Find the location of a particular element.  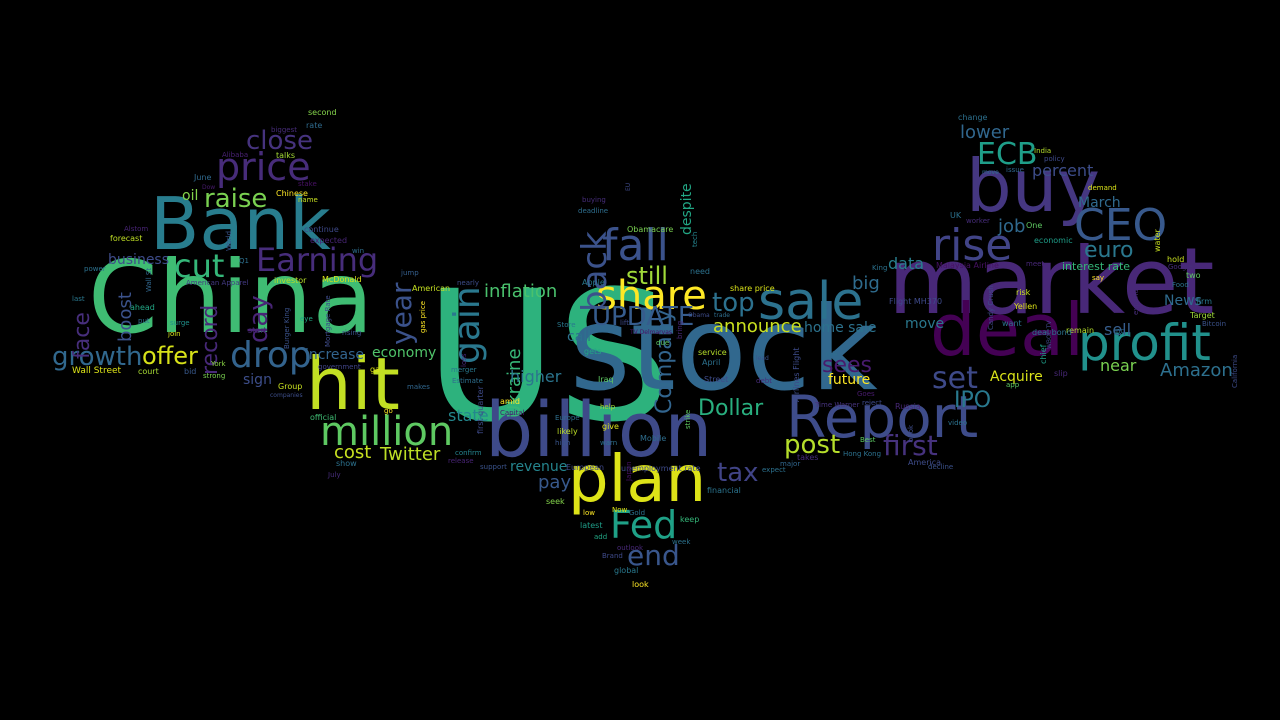

word-fall: fall is located at coordinates (635, 245).